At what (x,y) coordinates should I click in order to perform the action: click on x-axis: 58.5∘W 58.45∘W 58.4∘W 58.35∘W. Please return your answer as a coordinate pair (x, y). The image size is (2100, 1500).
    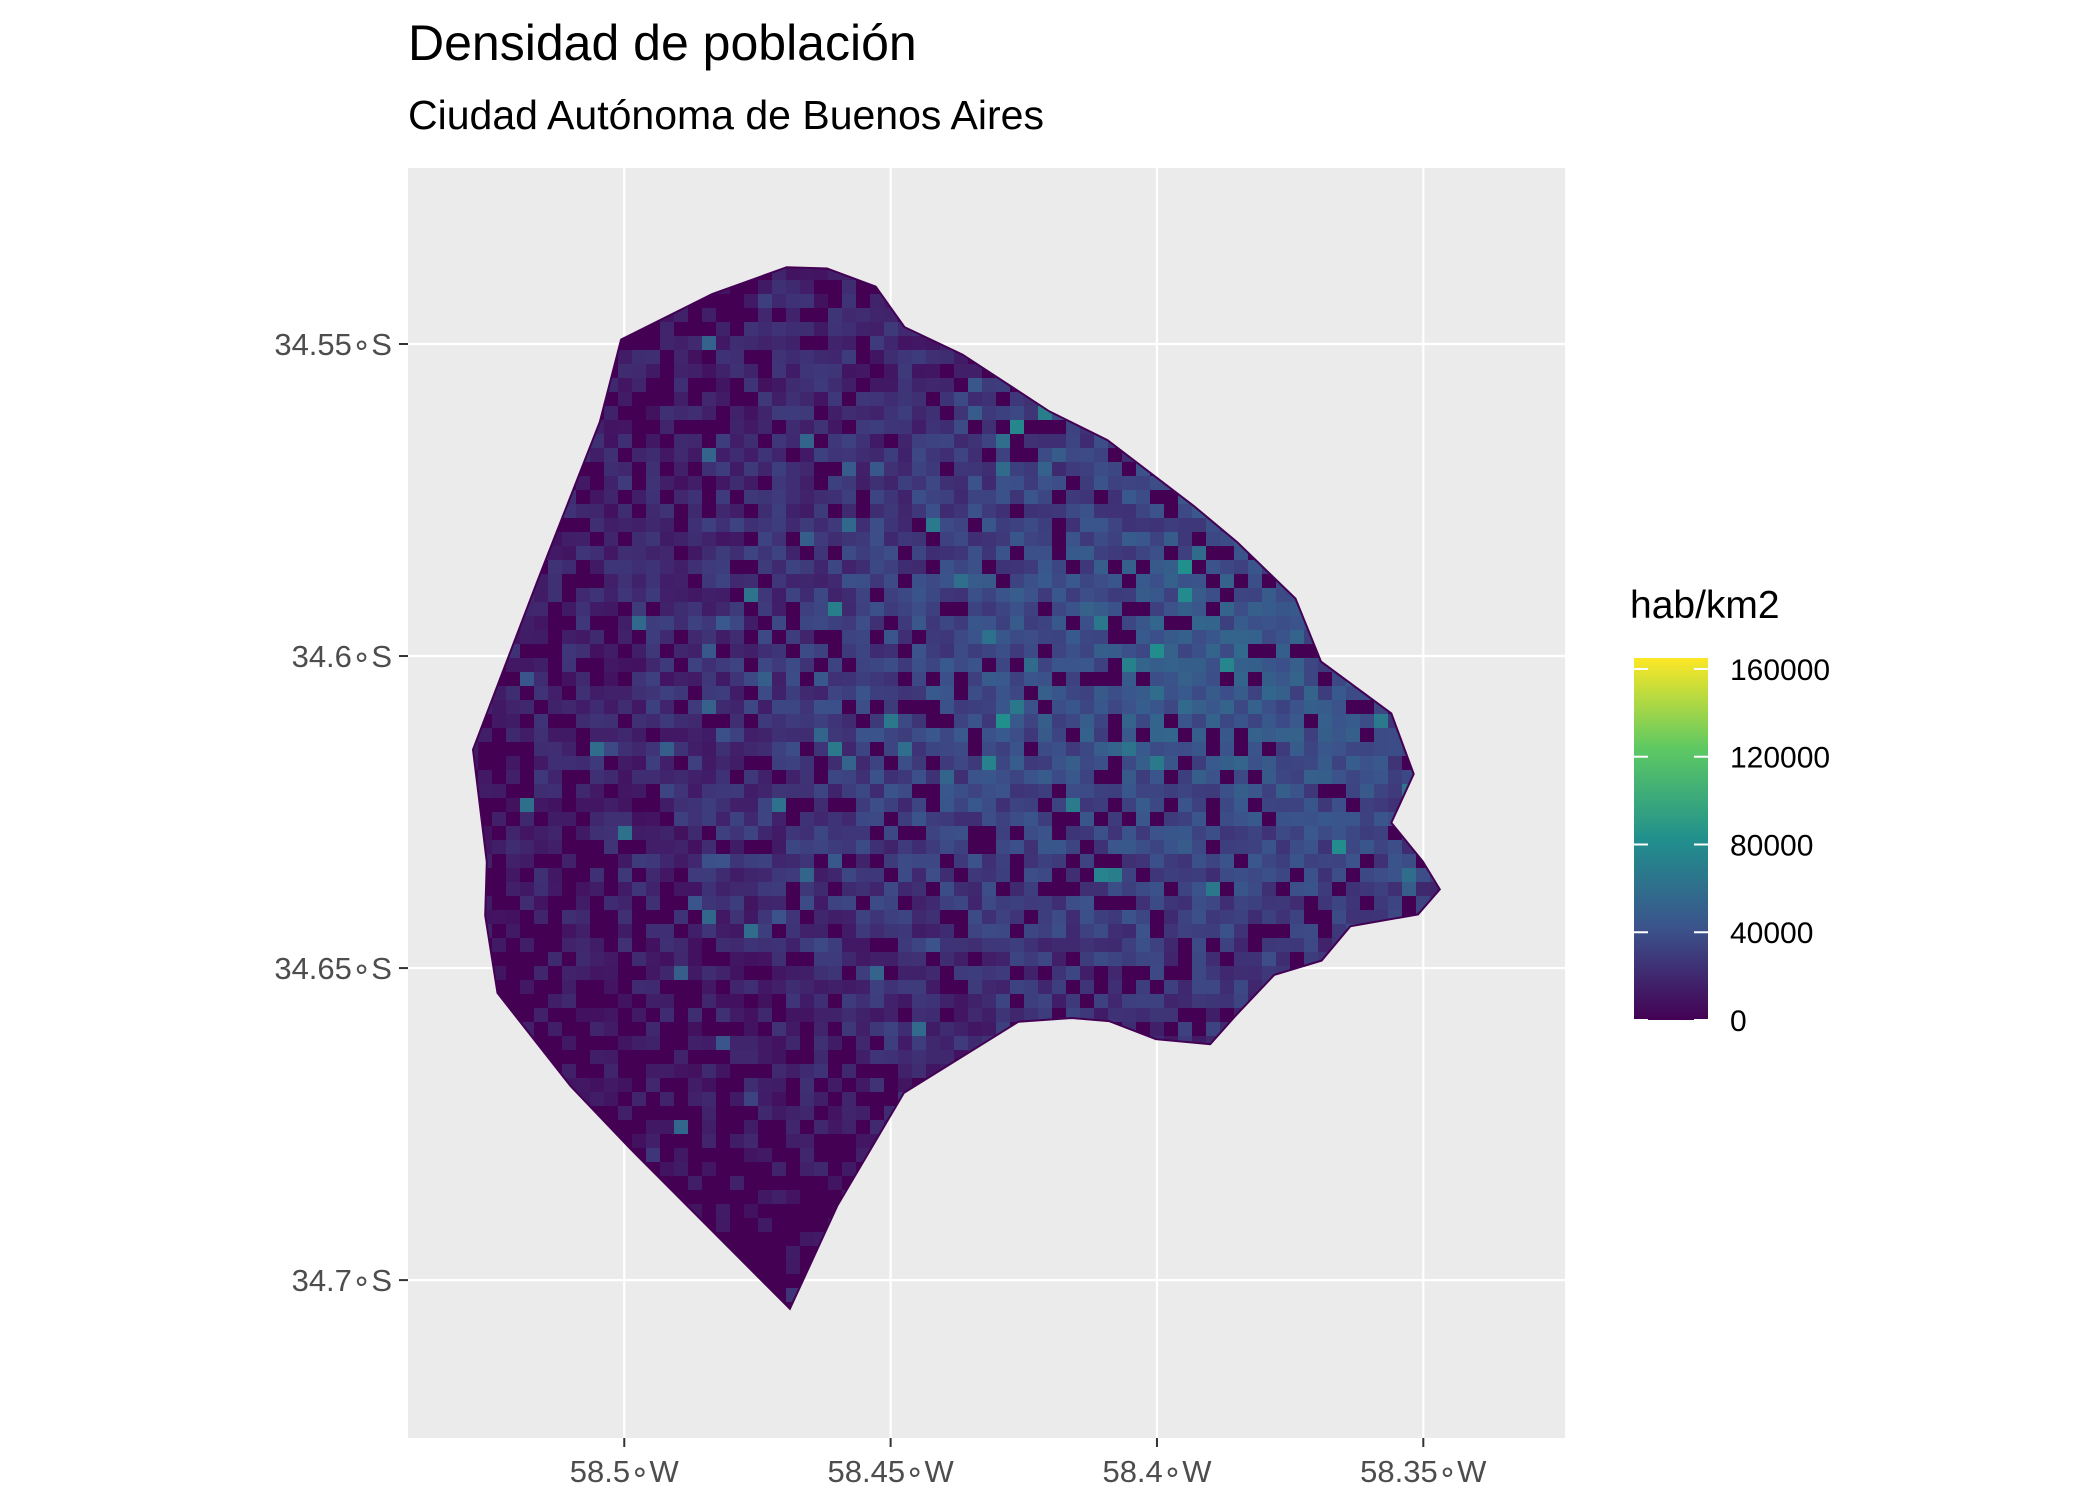
    Looking at the image, I should click on (1028, 1463).